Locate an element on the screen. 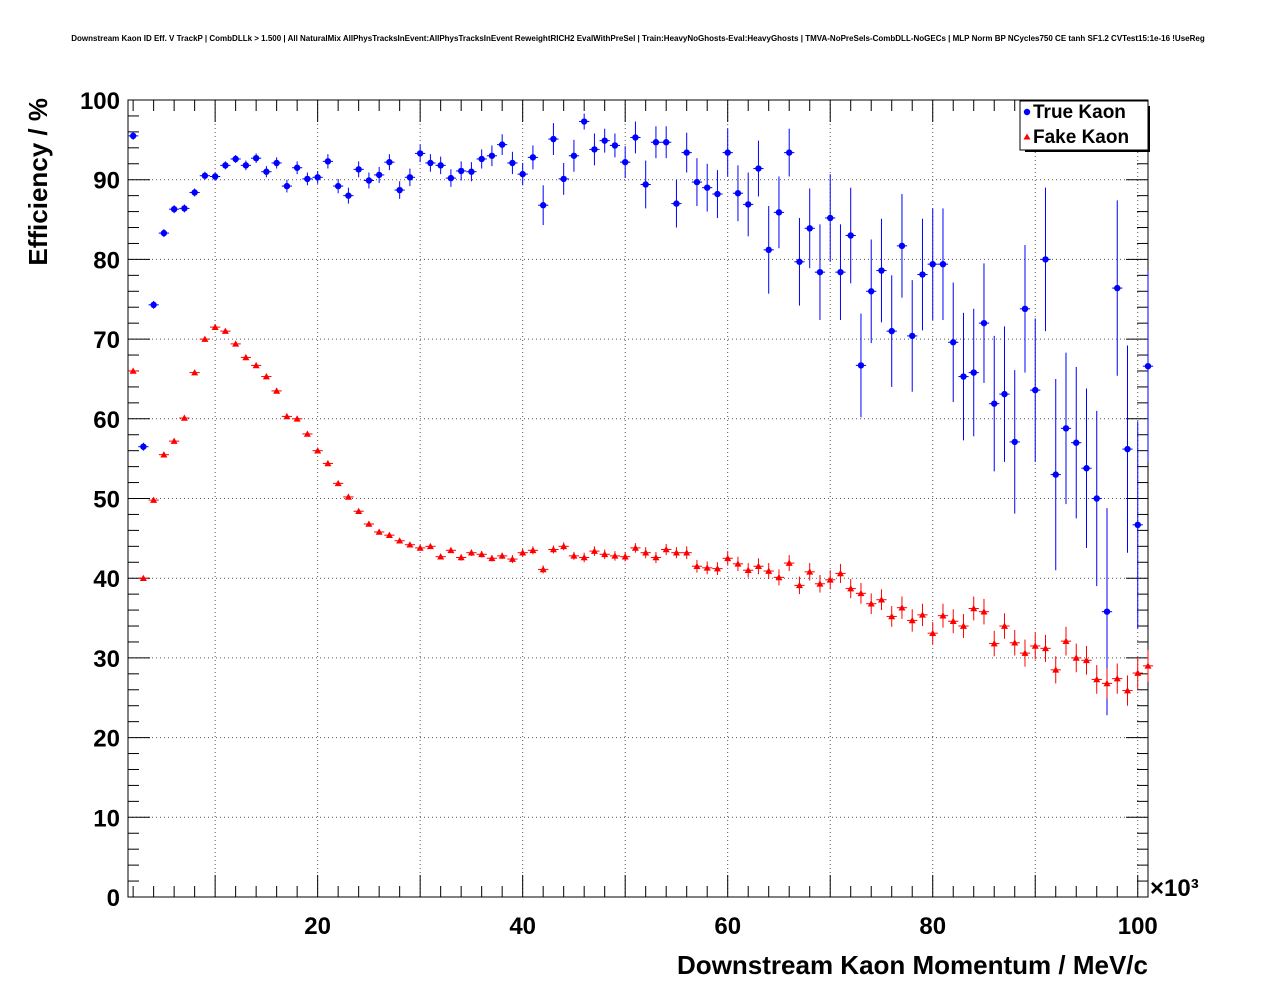 The image size is (1276, 996). y-tick-label: 40 is located at coordinates (106, 579).